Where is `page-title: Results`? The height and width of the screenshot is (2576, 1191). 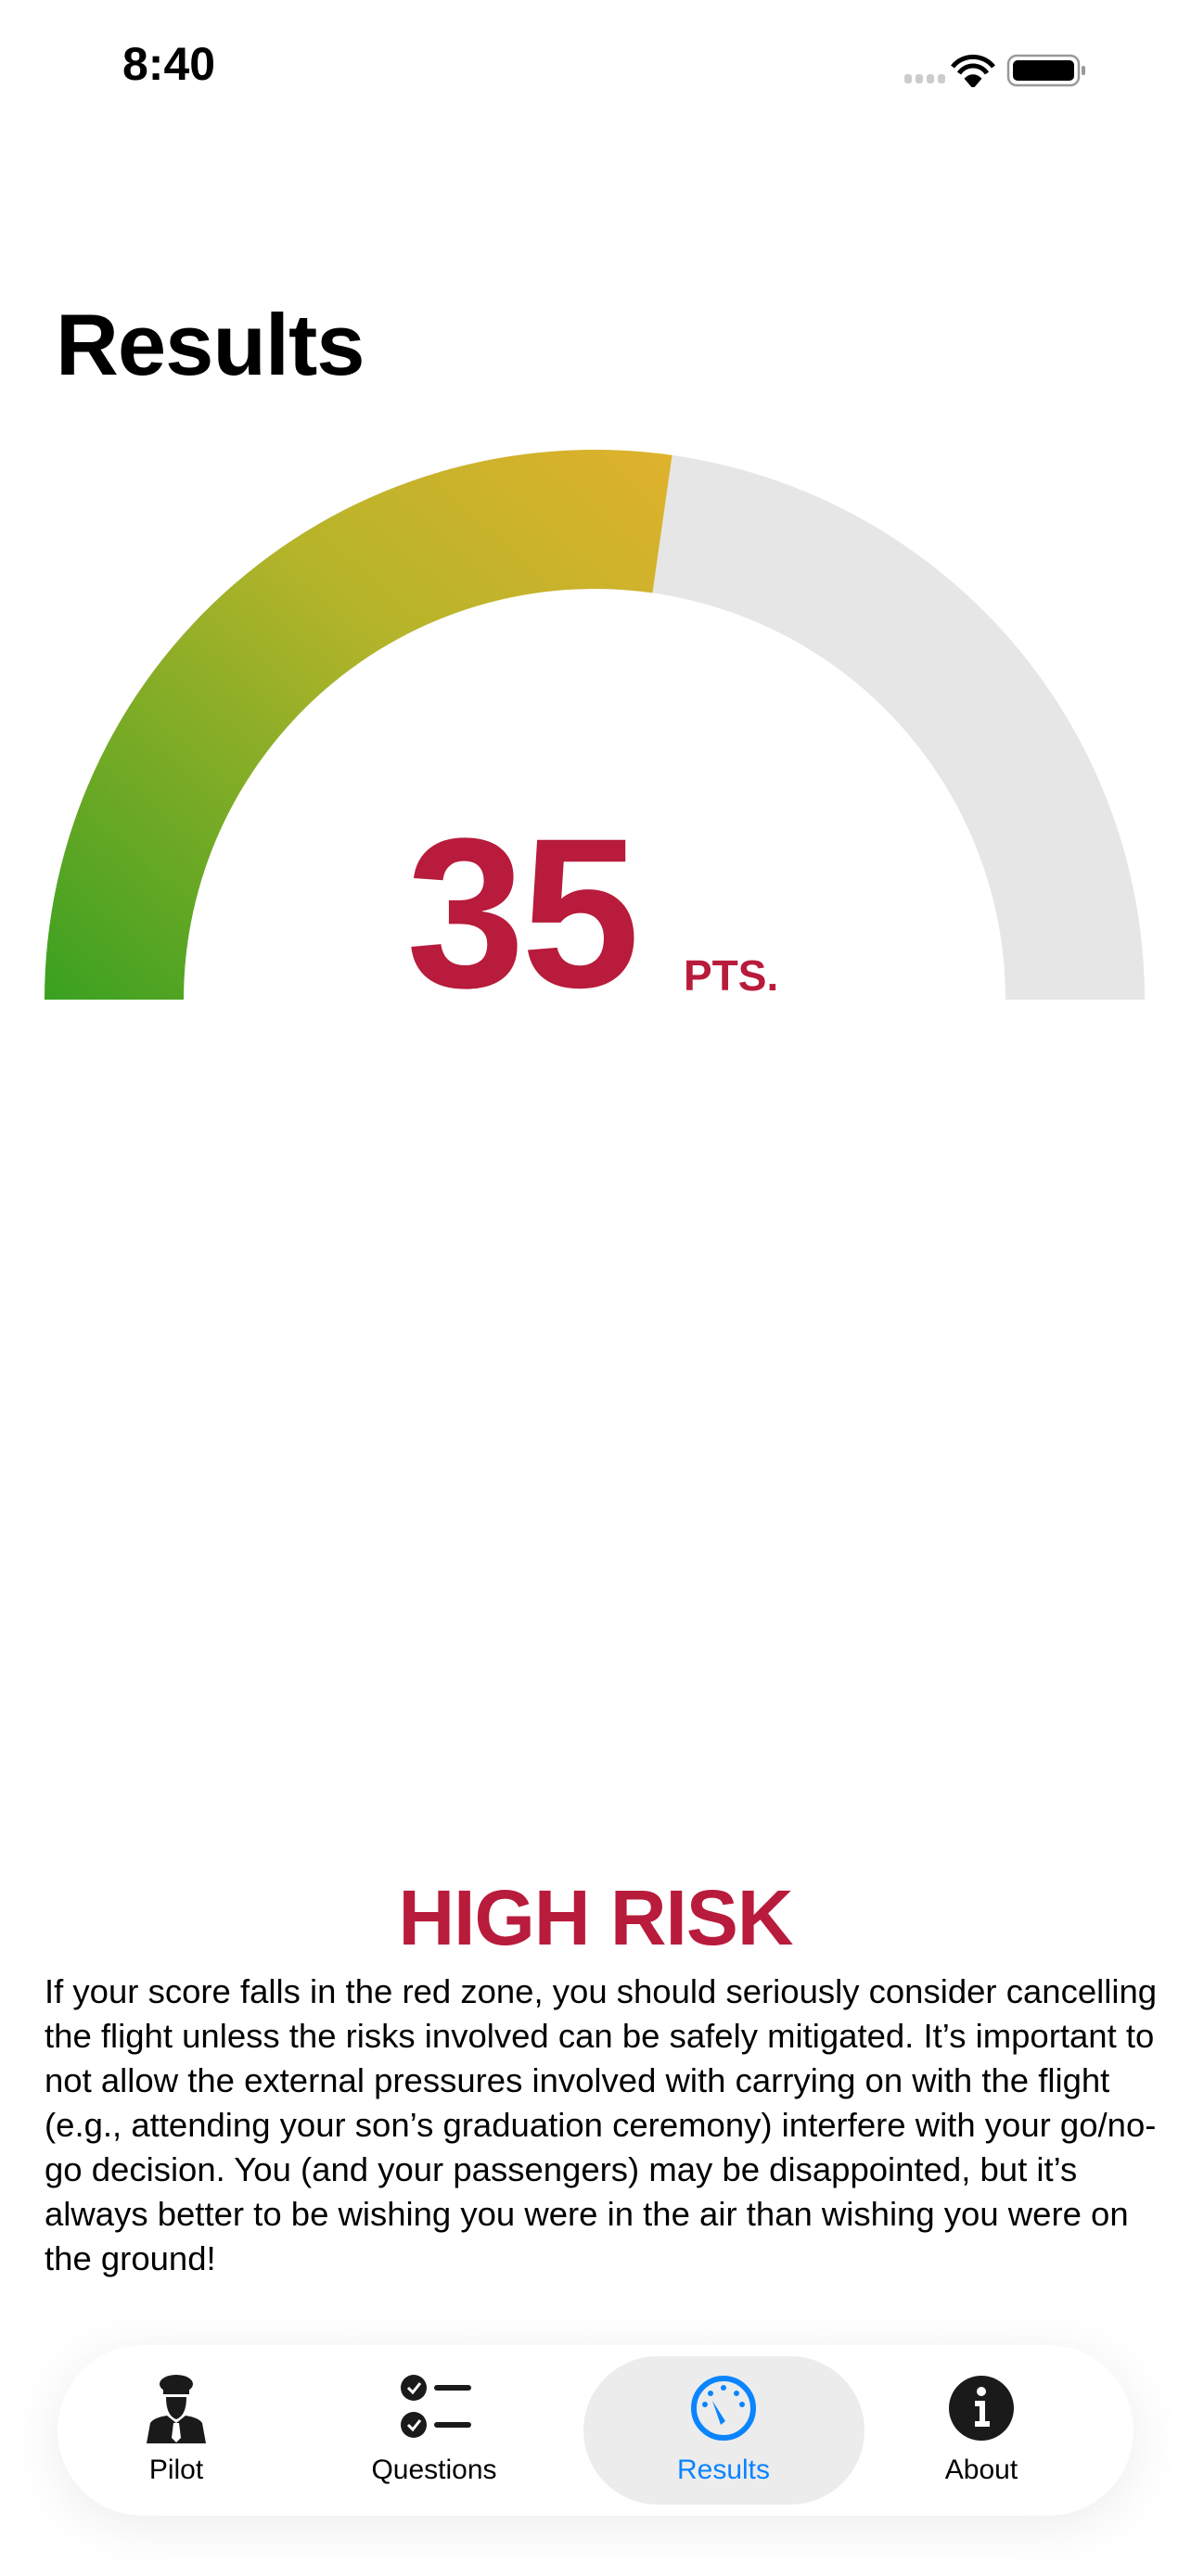 page-title: Results is located at coordinates (210, 344).